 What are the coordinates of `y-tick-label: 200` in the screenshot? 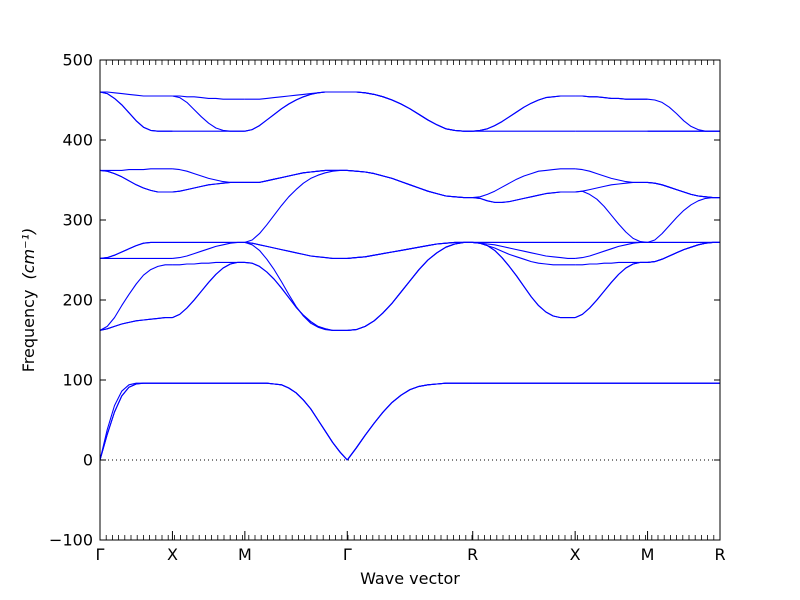 It's located at (77, 300).